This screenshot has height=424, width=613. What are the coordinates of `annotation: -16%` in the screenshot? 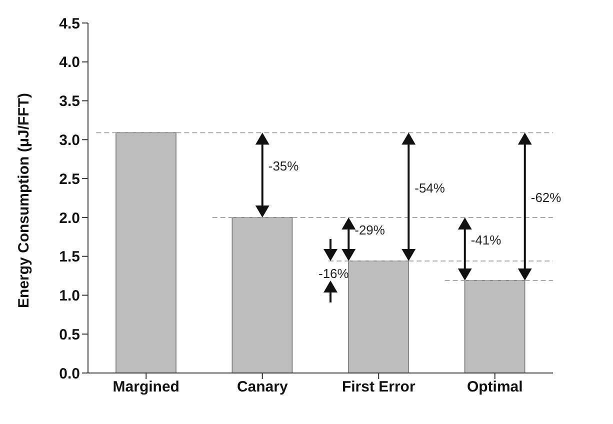 It's located at (334, 274).